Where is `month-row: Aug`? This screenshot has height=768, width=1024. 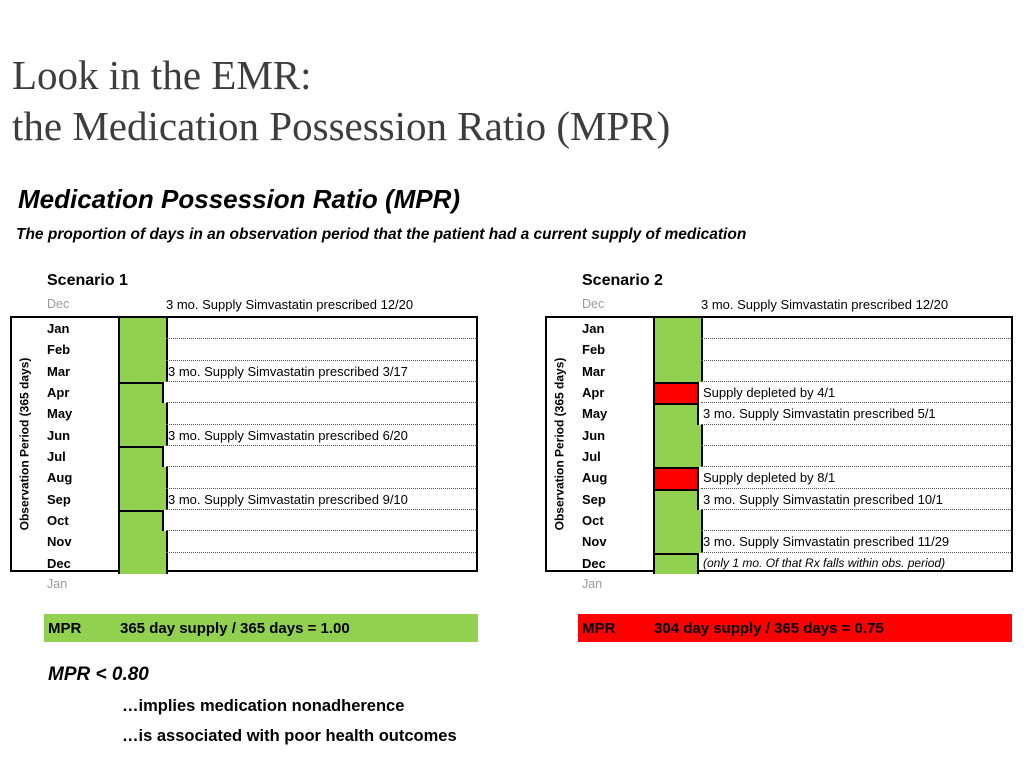
month-row: Aug is located at coordinates (244, 478).